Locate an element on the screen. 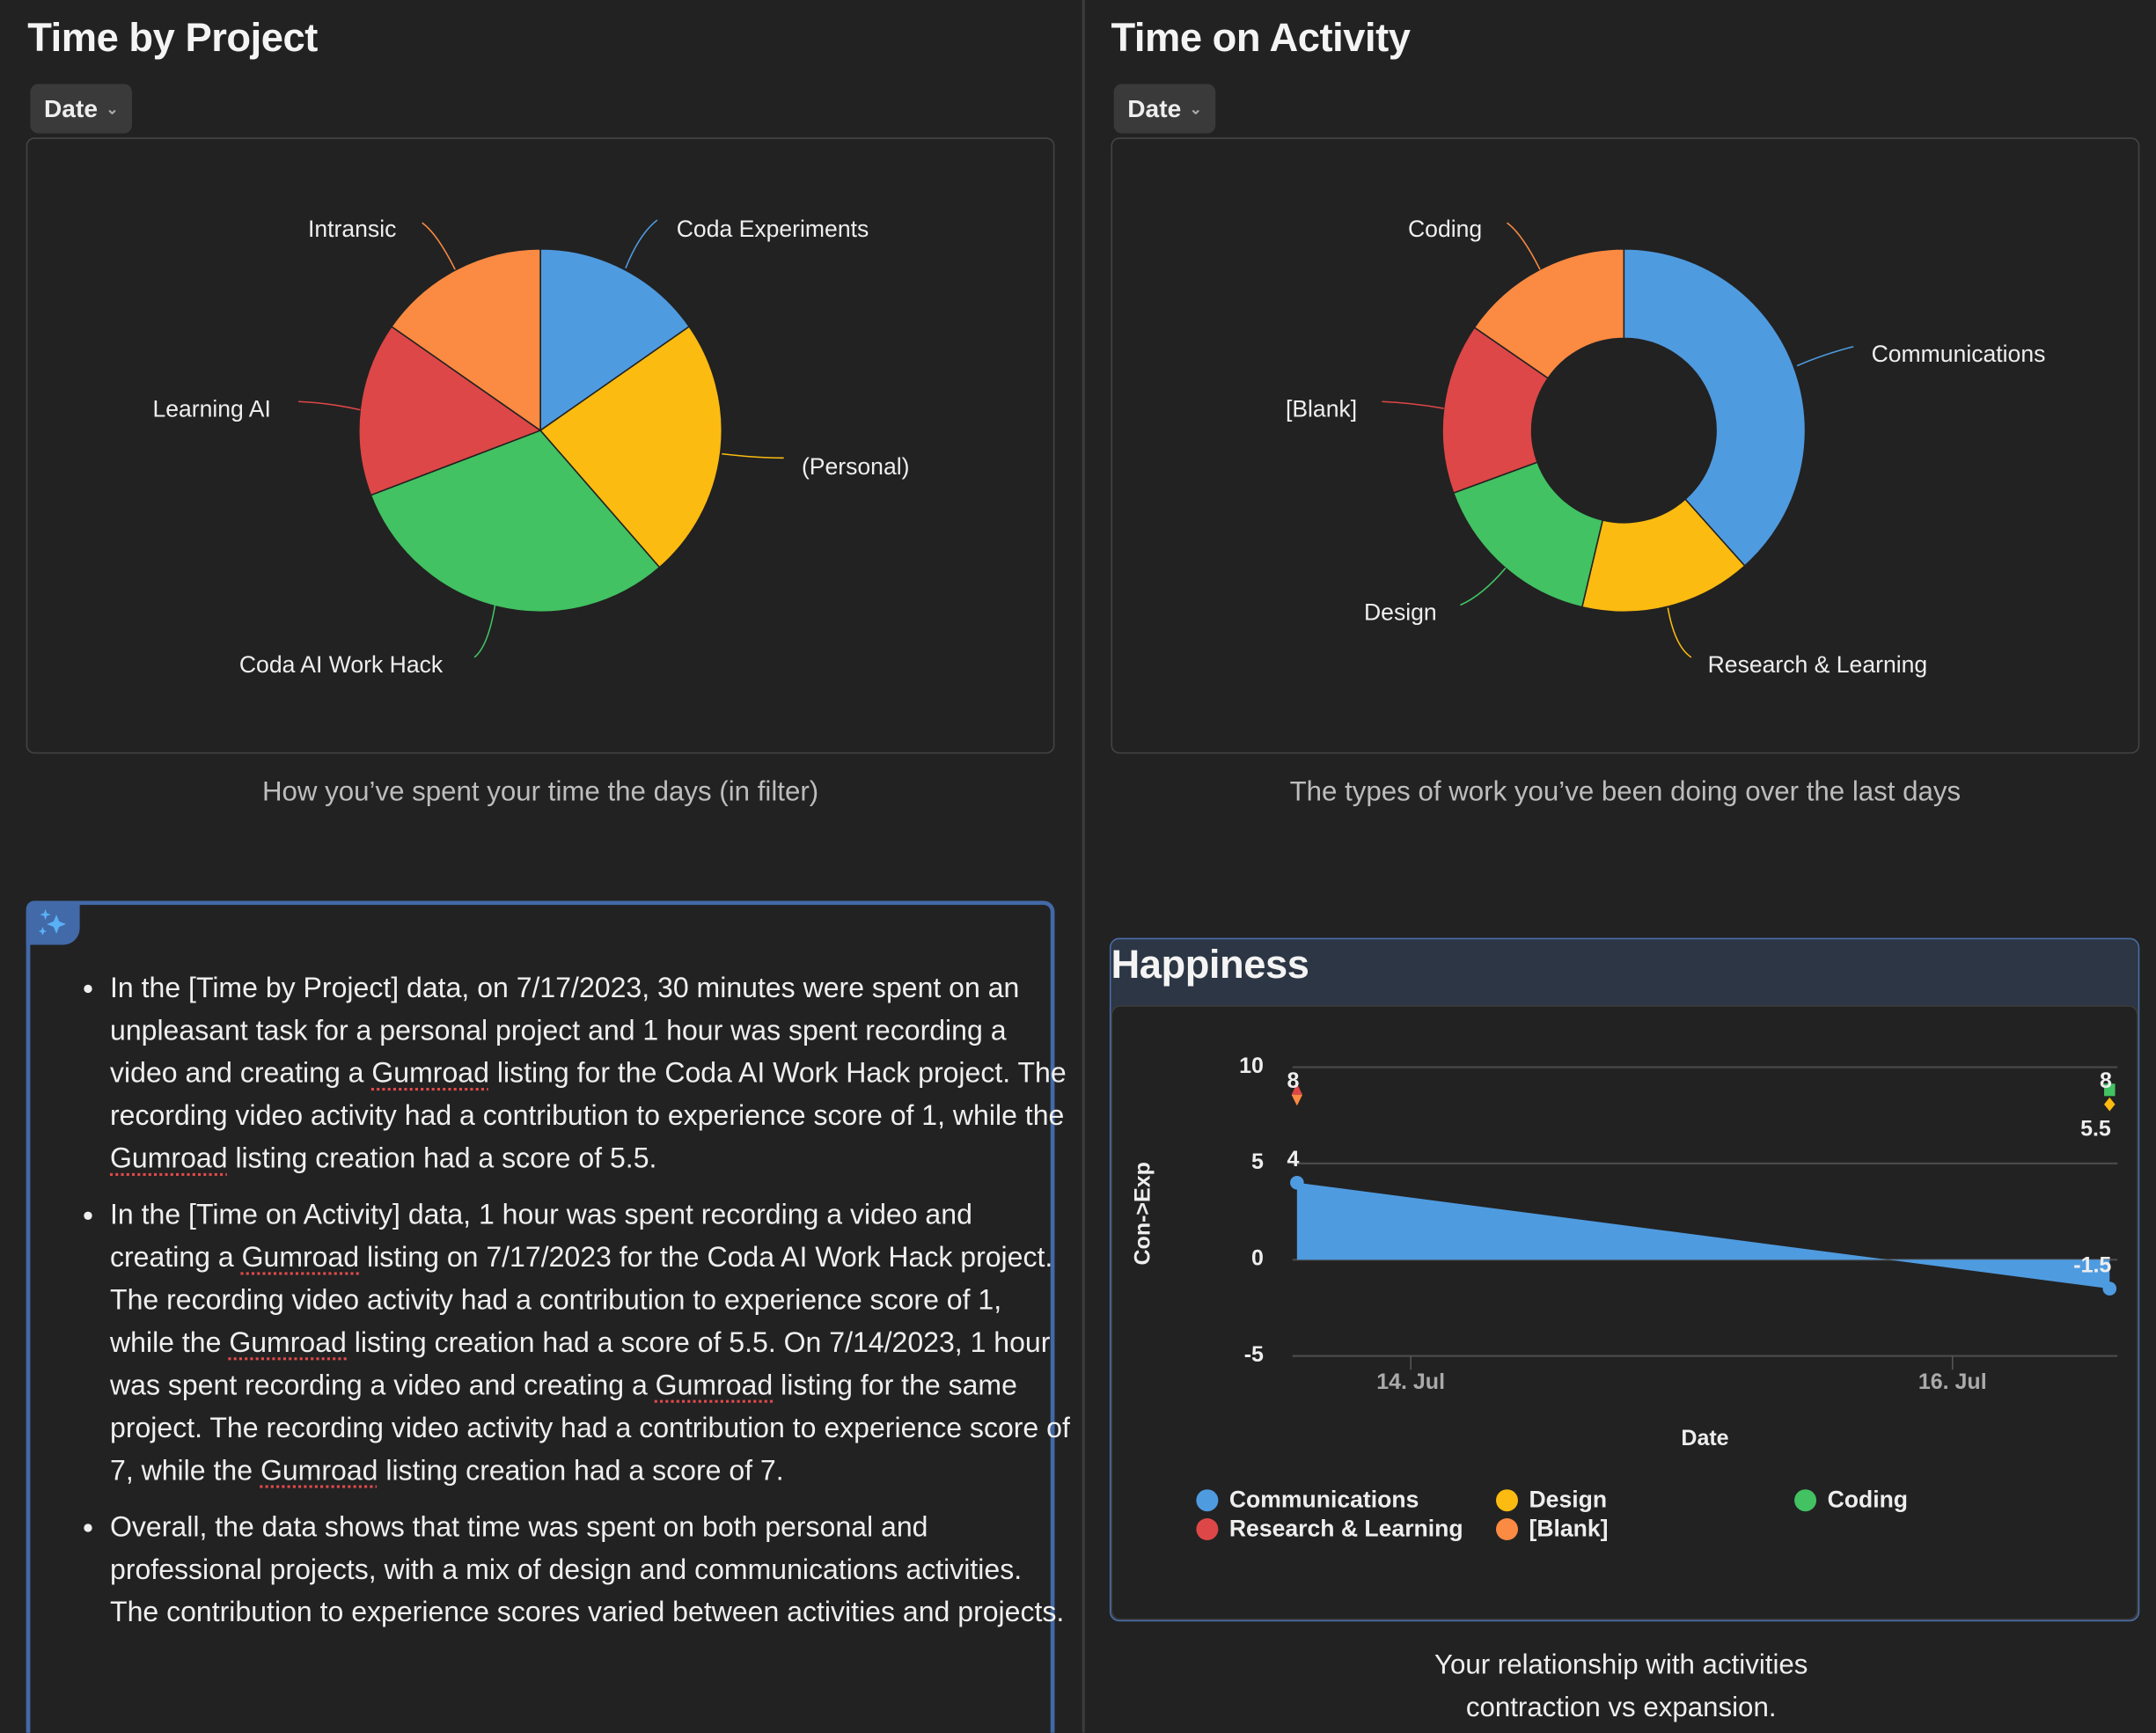 This screenshot has width=2156, height=1733. date-filter-label: Date is located at coordinates (1154, 108).